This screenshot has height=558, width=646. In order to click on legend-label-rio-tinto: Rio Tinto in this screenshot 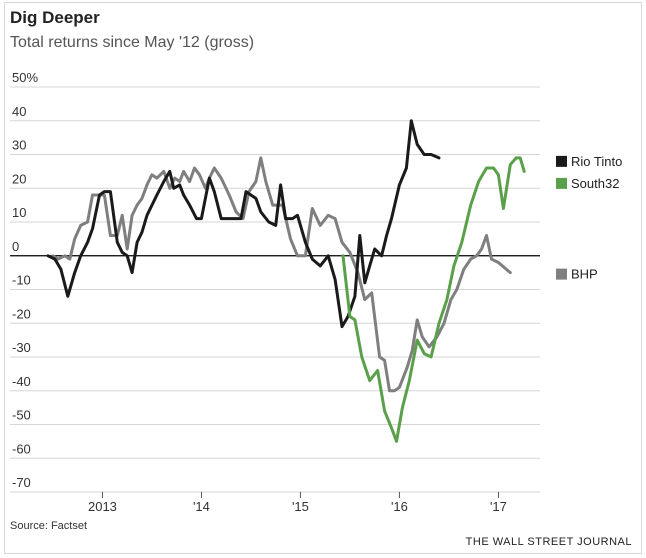, I will do `click(596, 161)`.